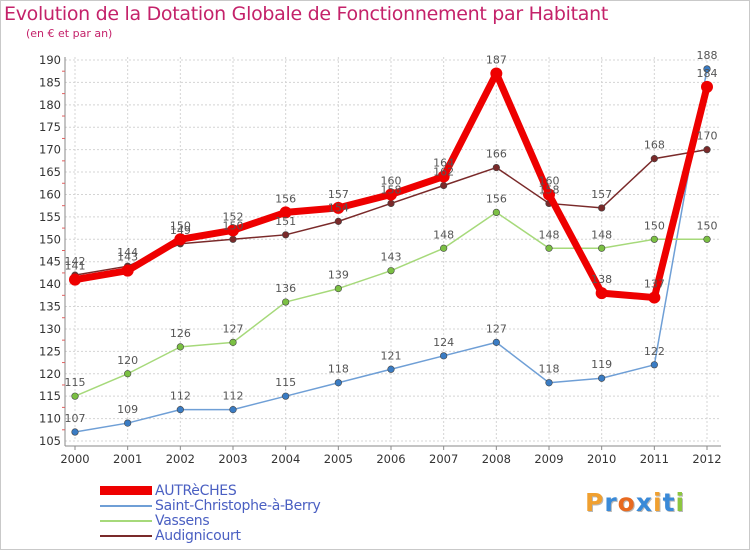 Image resolution: width=750 pixels, height=550 pixels. What do you see at coordinates (50, 172) in the screenshot?
I see `y-tick-label: 165` at bounding box center [50, 172].